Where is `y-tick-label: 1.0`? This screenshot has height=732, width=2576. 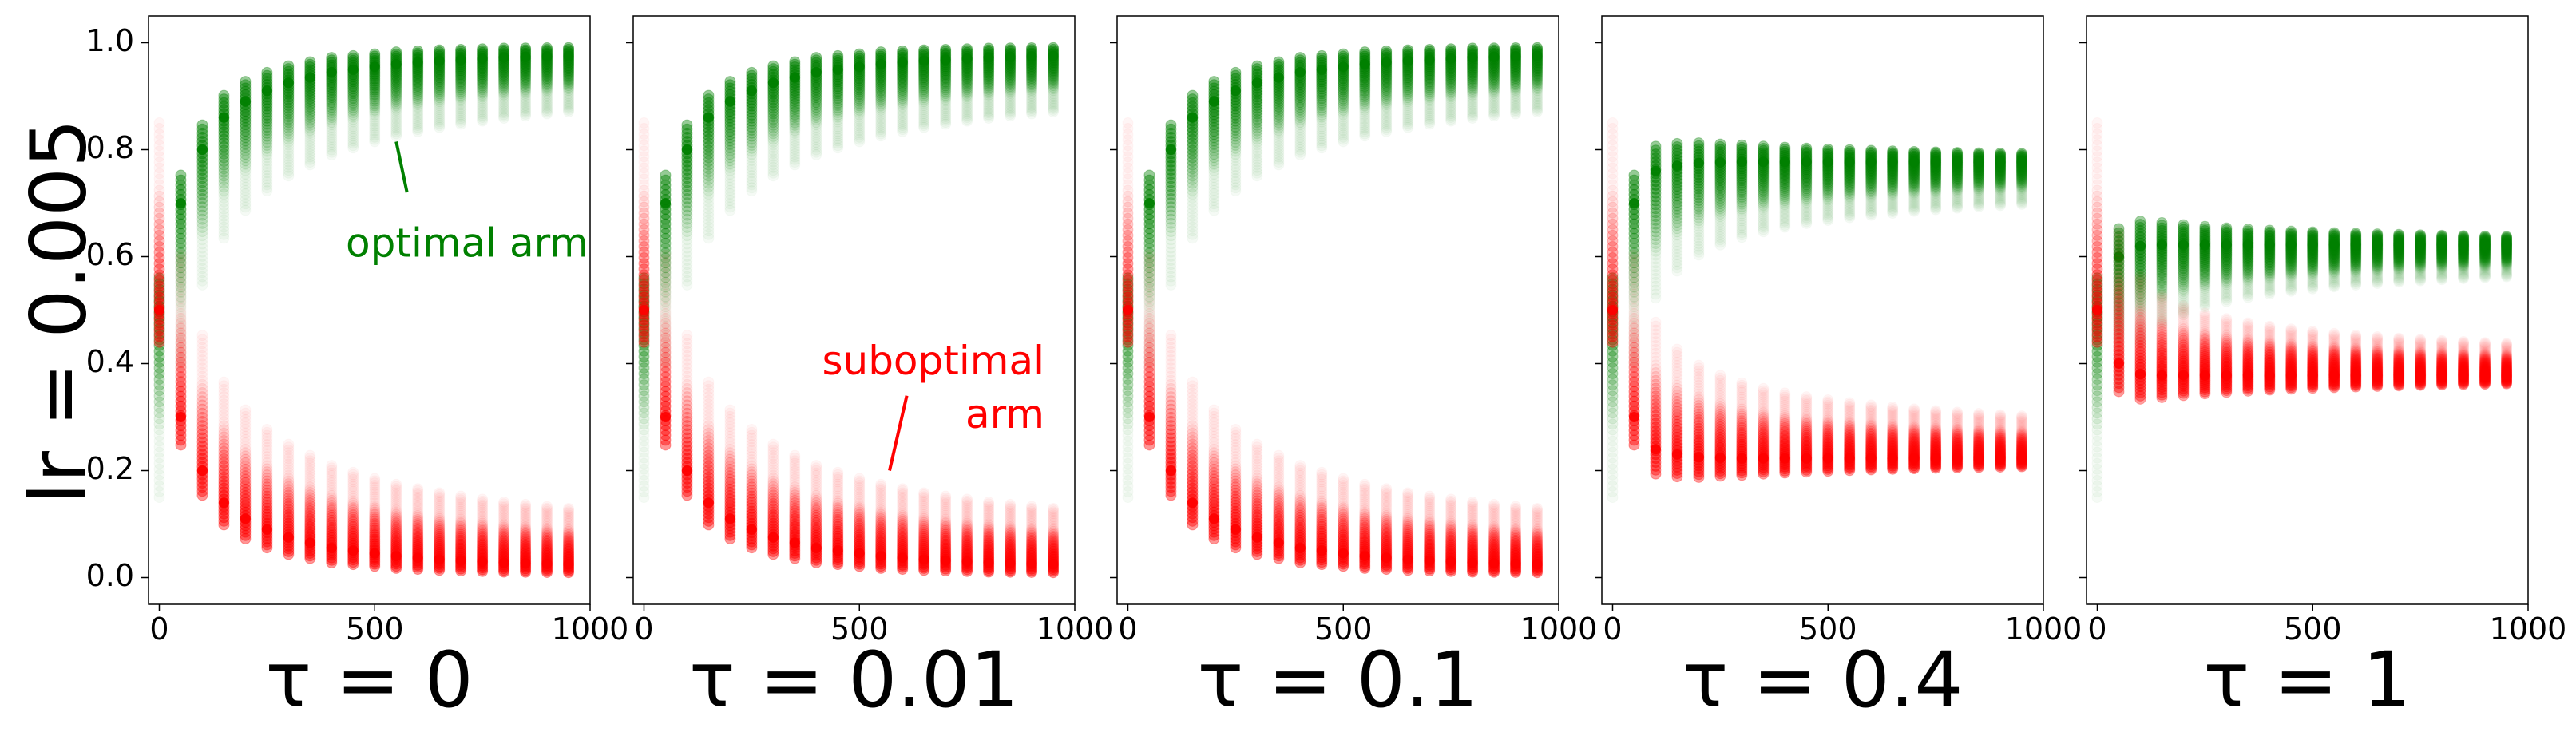 y-tick-label: 1.0 is located at coordinates (110, 40).